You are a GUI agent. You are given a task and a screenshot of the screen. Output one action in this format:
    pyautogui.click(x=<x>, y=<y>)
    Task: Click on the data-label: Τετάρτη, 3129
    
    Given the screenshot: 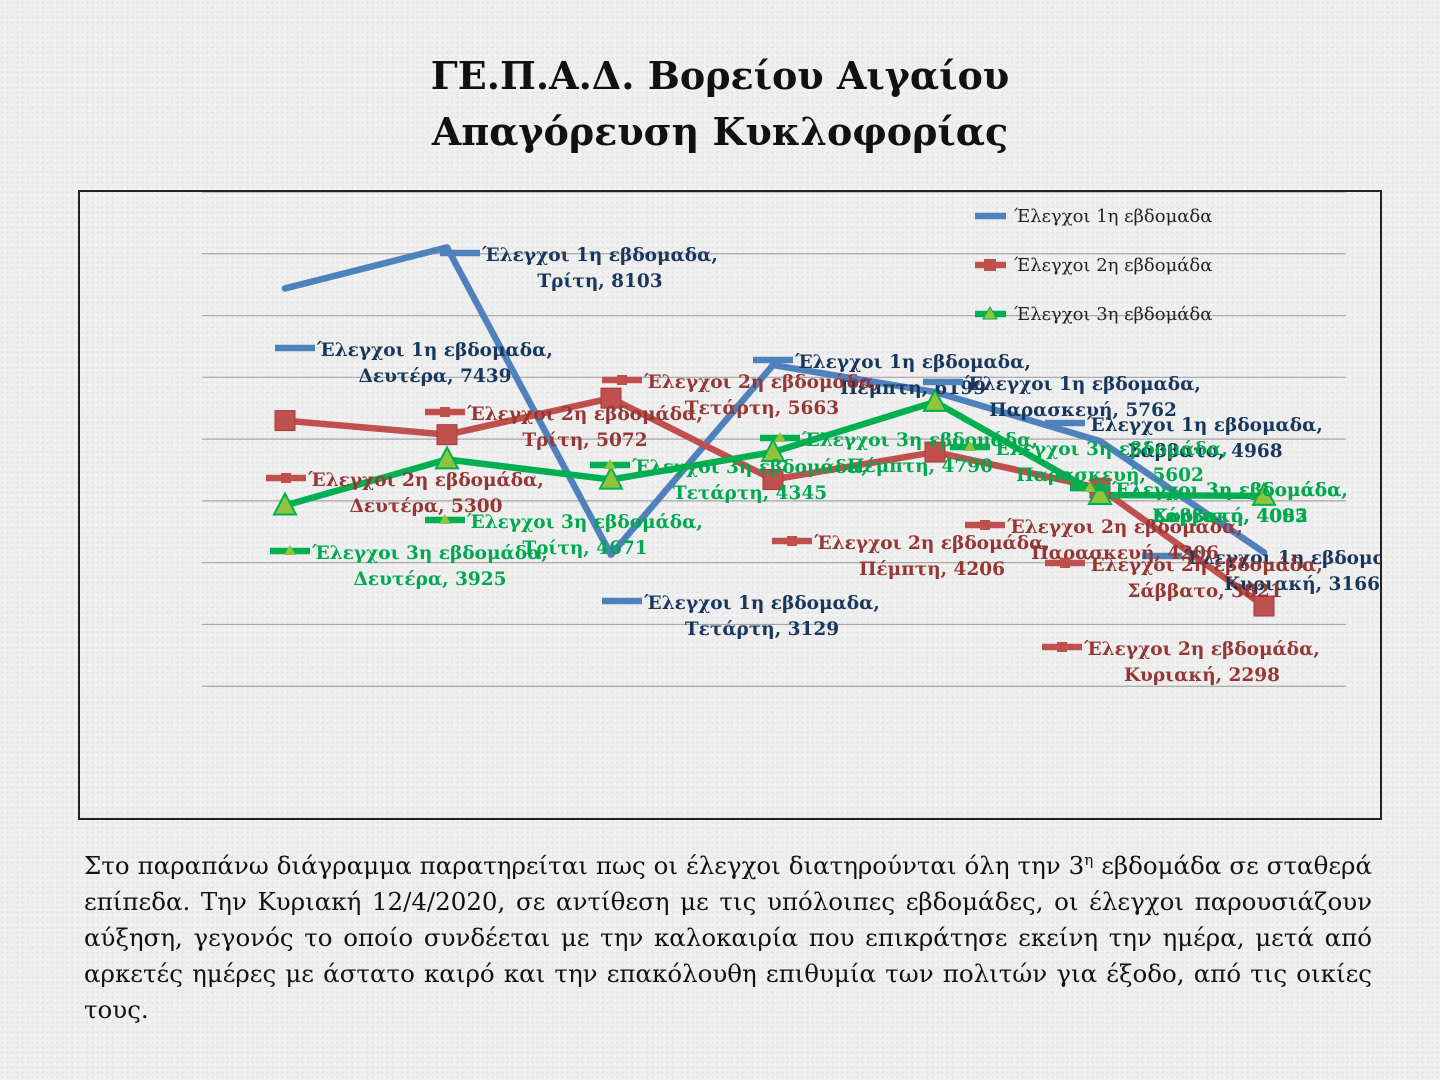 What is the action you would take?
    pyautogui.click(x=762, y=629)
    